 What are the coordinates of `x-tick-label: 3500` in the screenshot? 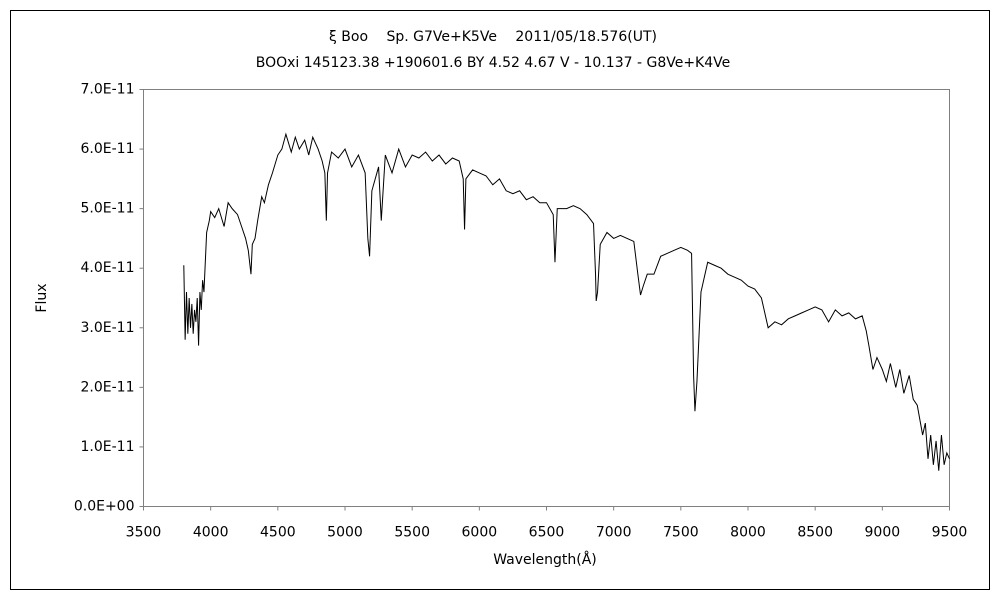 It's located at (144, 533).